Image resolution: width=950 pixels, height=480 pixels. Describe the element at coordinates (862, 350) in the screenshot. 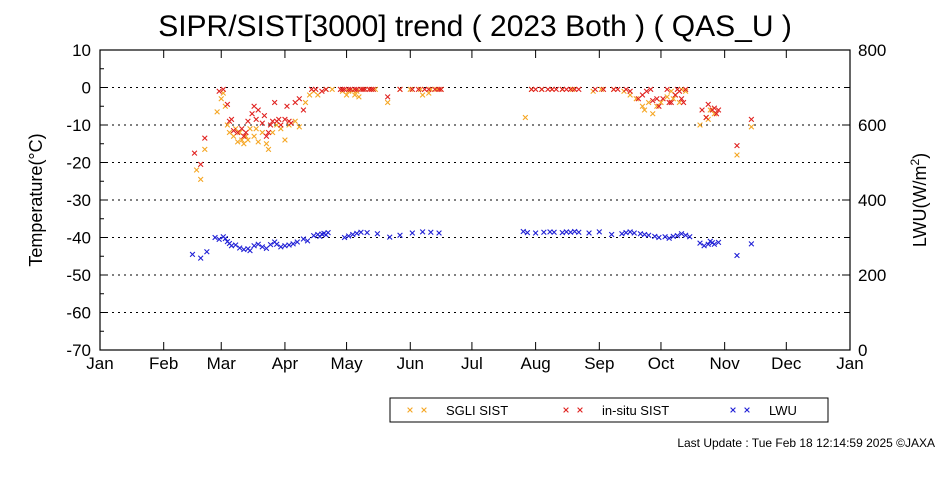

I see `y-tick-right-label: 0` at that location.